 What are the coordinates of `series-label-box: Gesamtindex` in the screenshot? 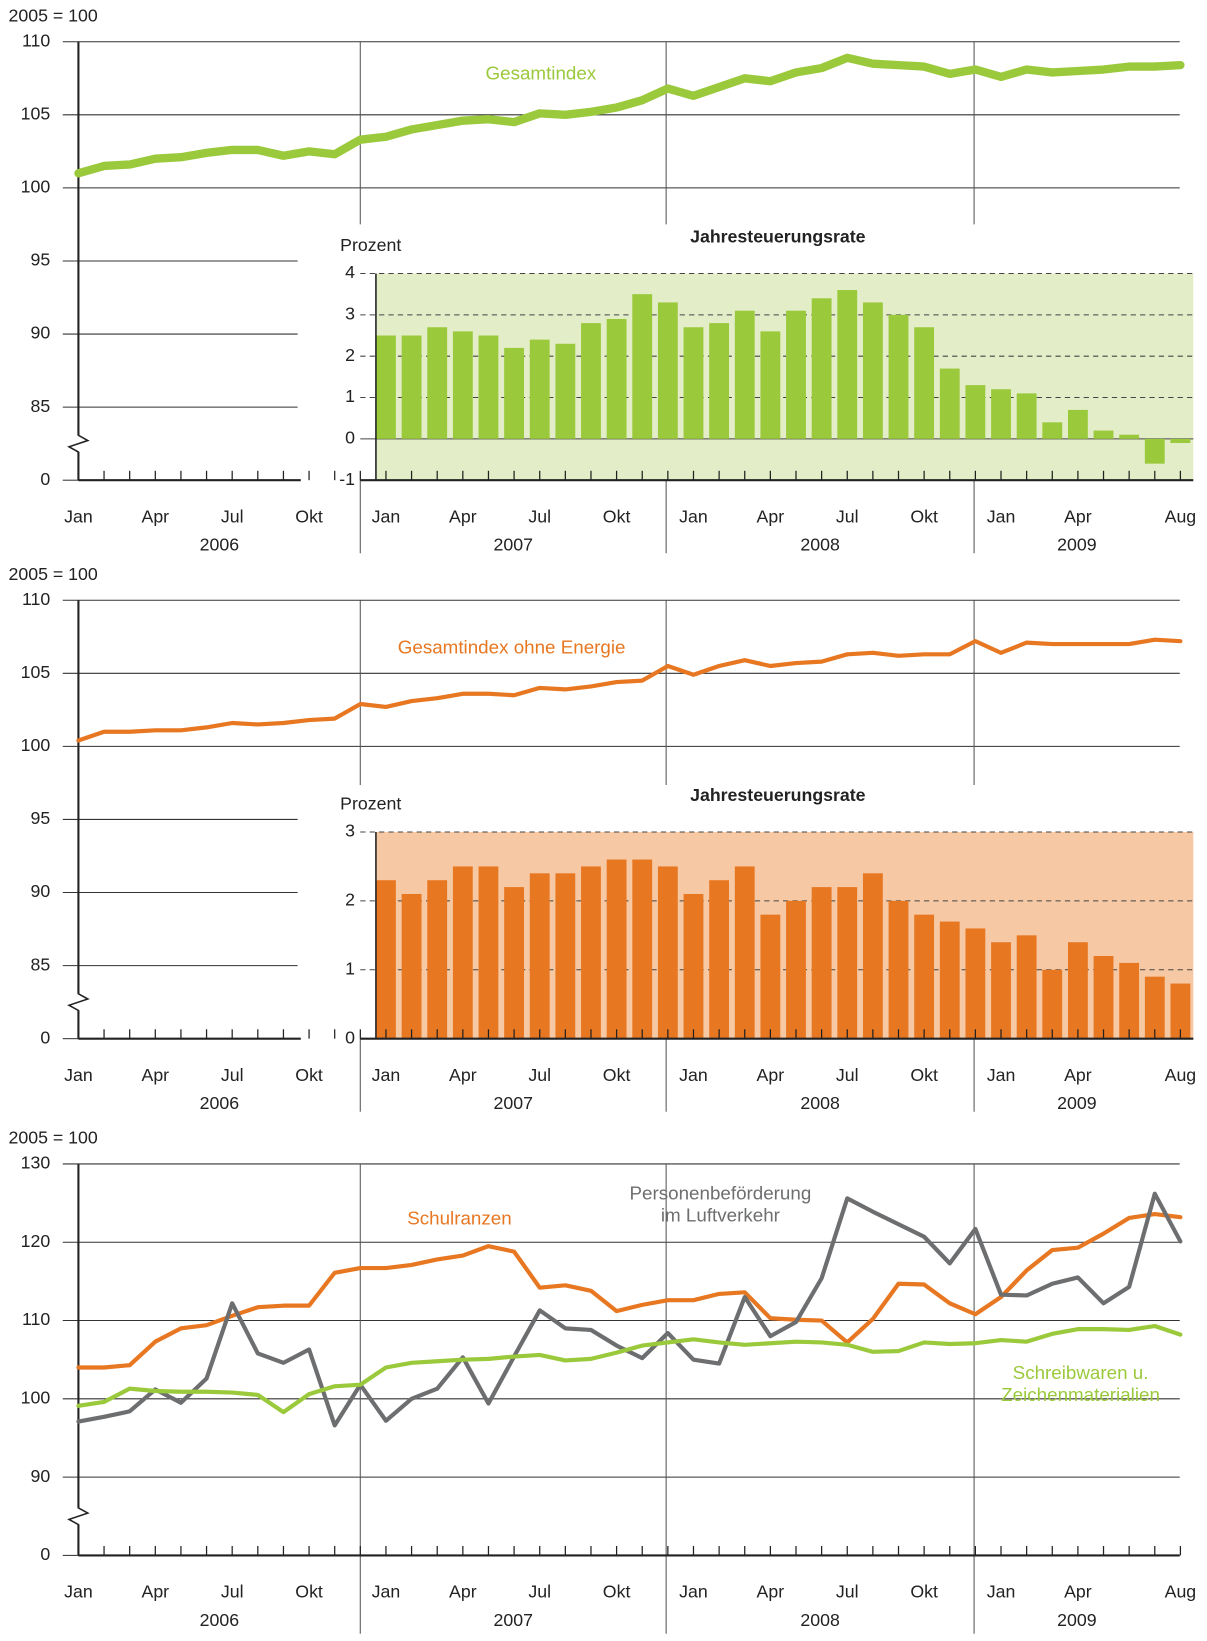 It's located at (541, 73).